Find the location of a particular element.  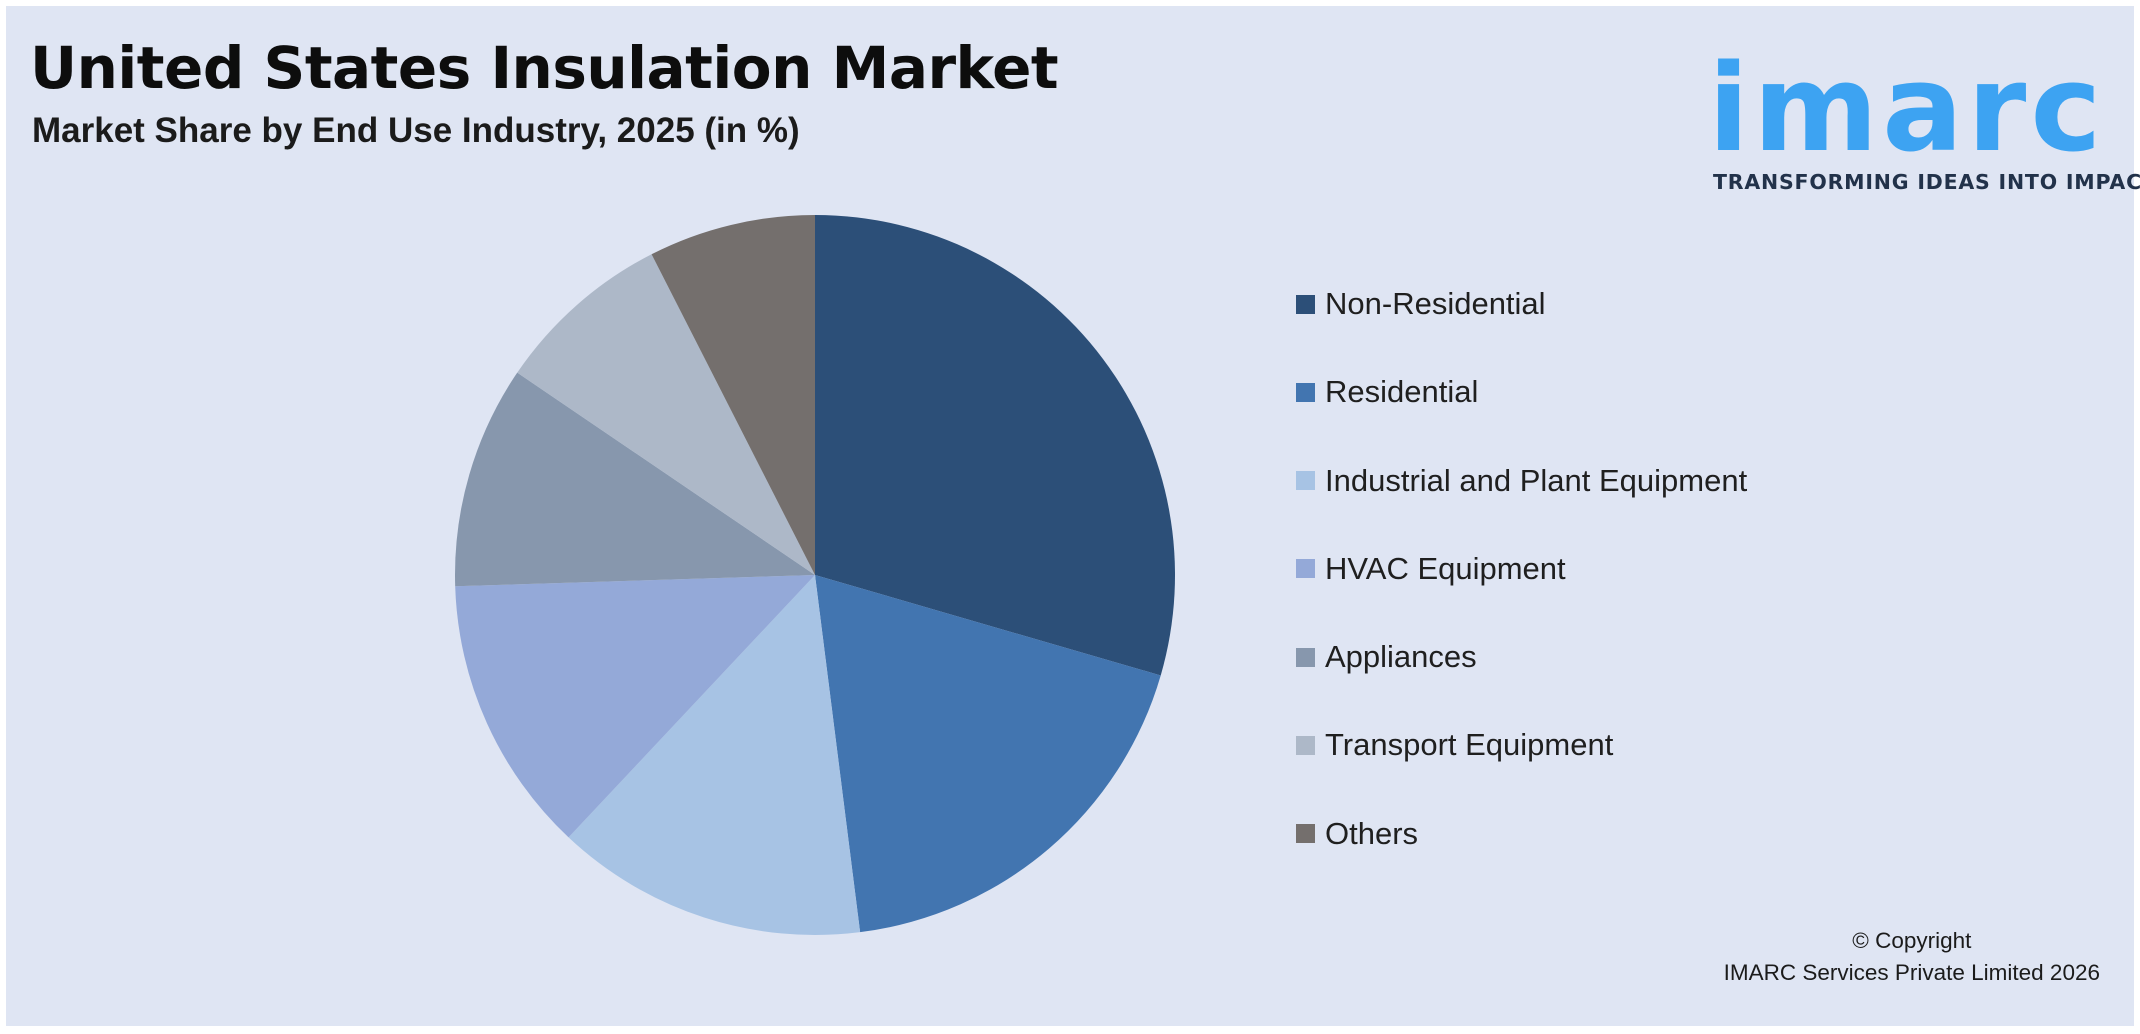

copyright-line-1: © Copyright is located at coordinates (1912, 940).